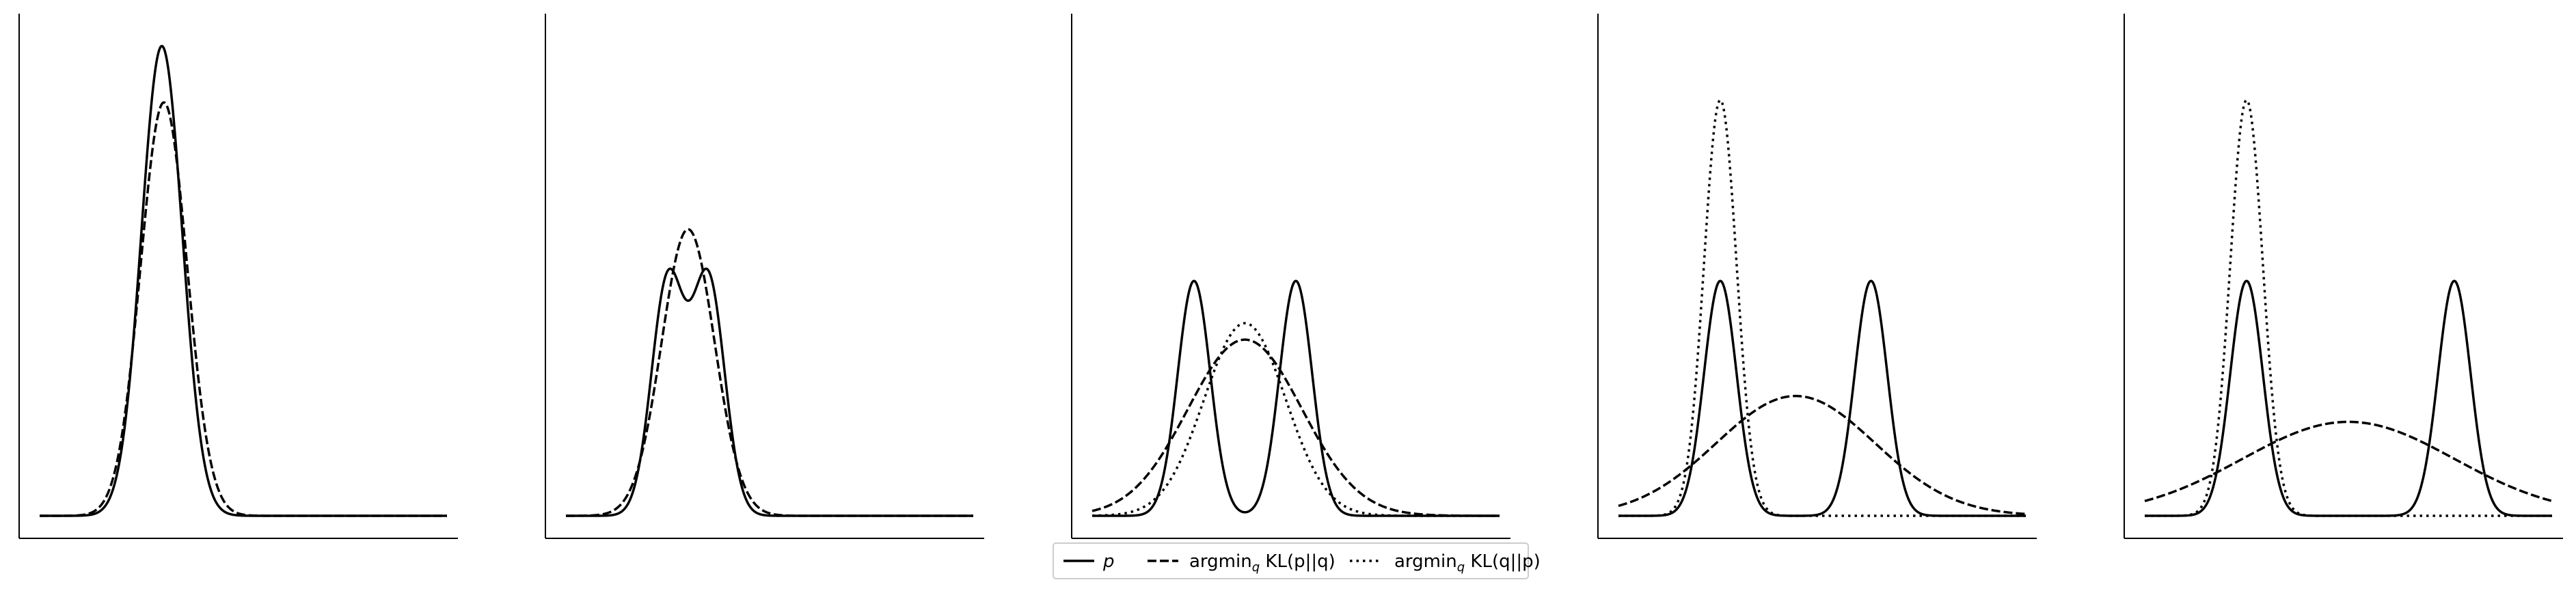 This screenshot has height=593, width=2576. What do you see at coordinates (1426, 561) in the screenshot?
I see `legend-label-reverse-kl-prefix: argmin` at bounding box center [1426, 561].